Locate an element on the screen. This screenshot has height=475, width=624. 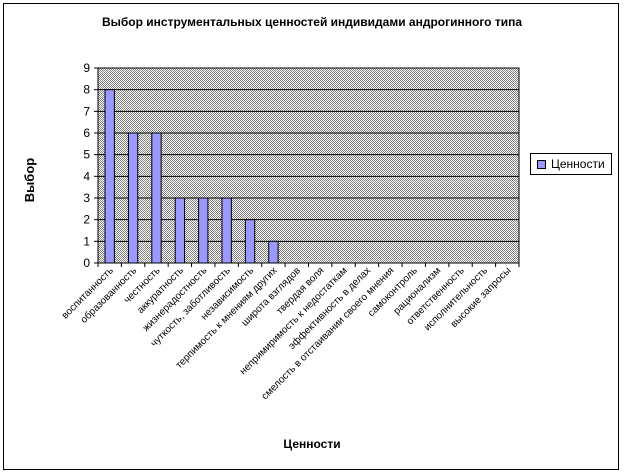
bars is located at coordinates (191, 176).